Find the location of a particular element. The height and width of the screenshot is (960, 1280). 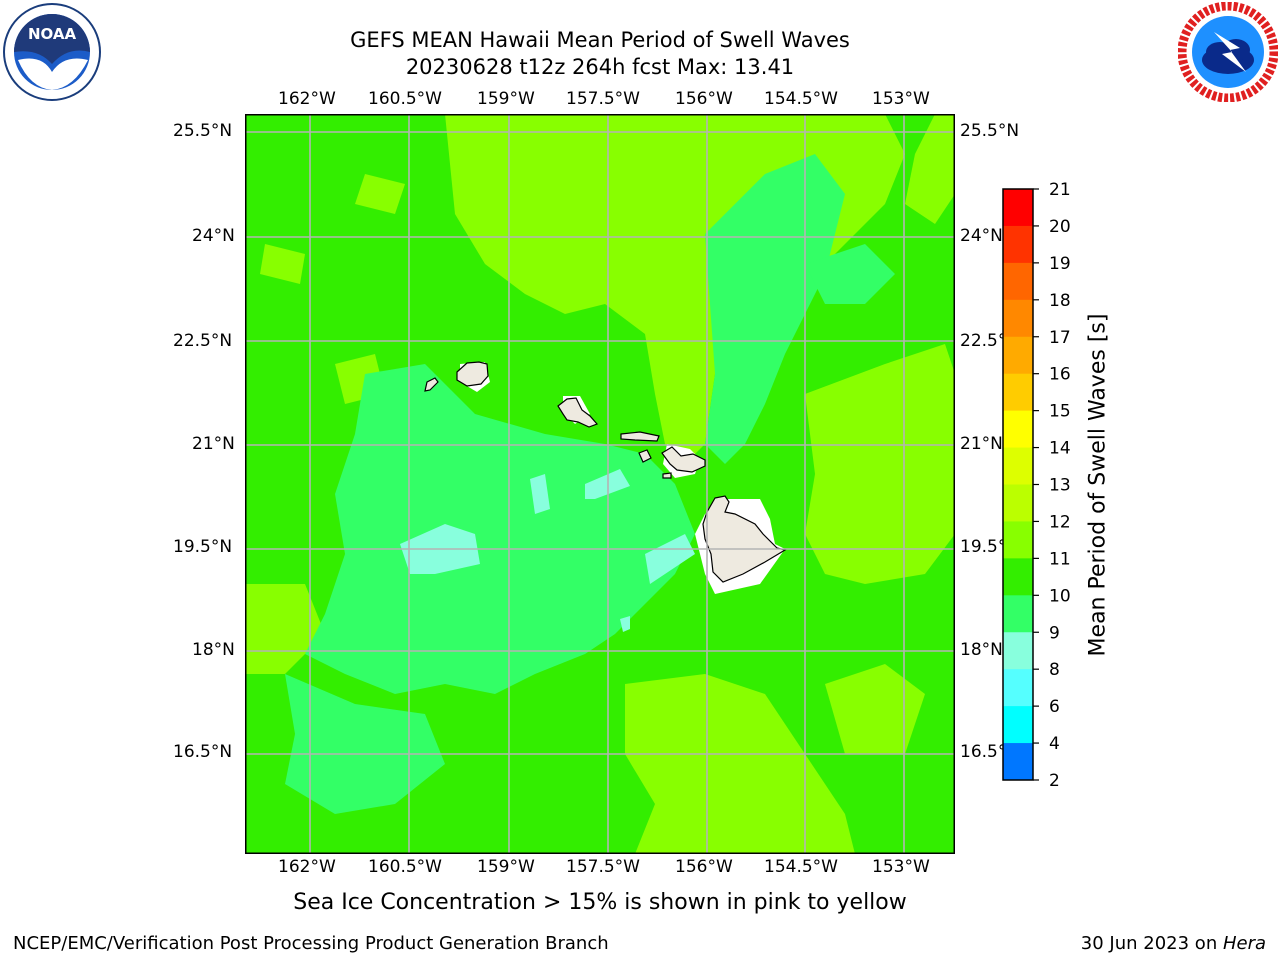

hawaiian-islands is located at coordinates (605, 472).